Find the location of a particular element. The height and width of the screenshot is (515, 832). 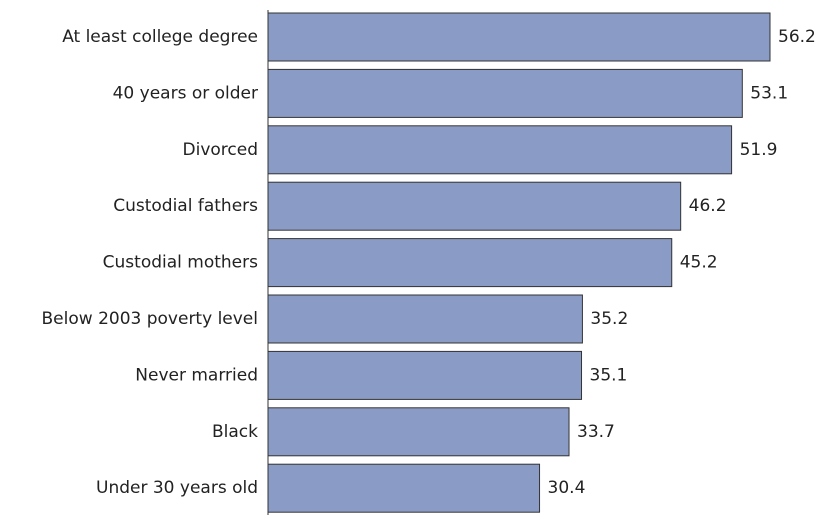

value-label: 51.9 is located at coordinates (759, 150).